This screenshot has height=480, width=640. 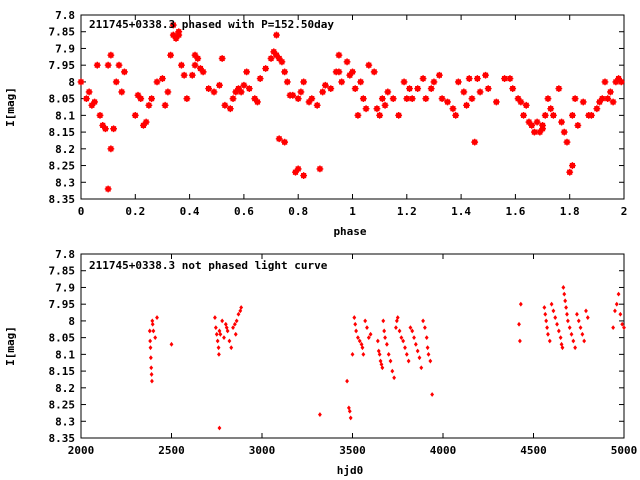 I want to click on y-tick-label: 7.9, so click(x=65, y=48).